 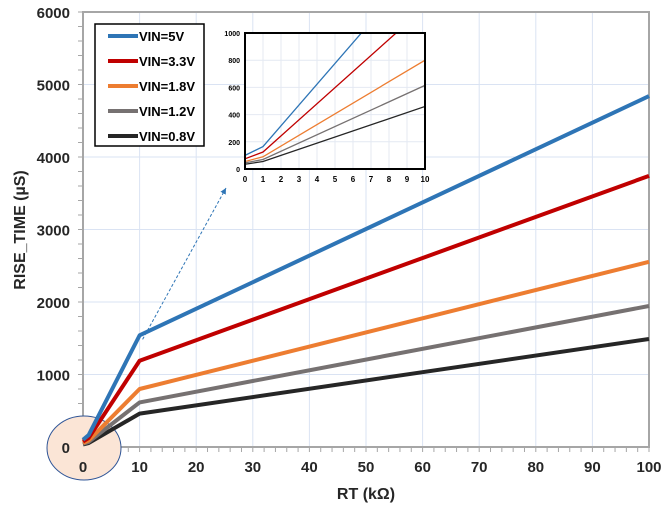 What do you see at coordinates (167, 61) in the screenshot?
I see `legend-label: VIN=3.3V` at bounding box center [167, 61].